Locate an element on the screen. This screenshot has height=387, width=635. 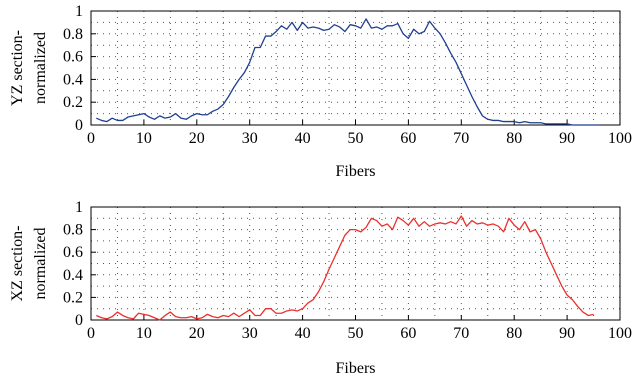
y-axis-label-line-1: XZ section- is located at coordinates (17, 264).